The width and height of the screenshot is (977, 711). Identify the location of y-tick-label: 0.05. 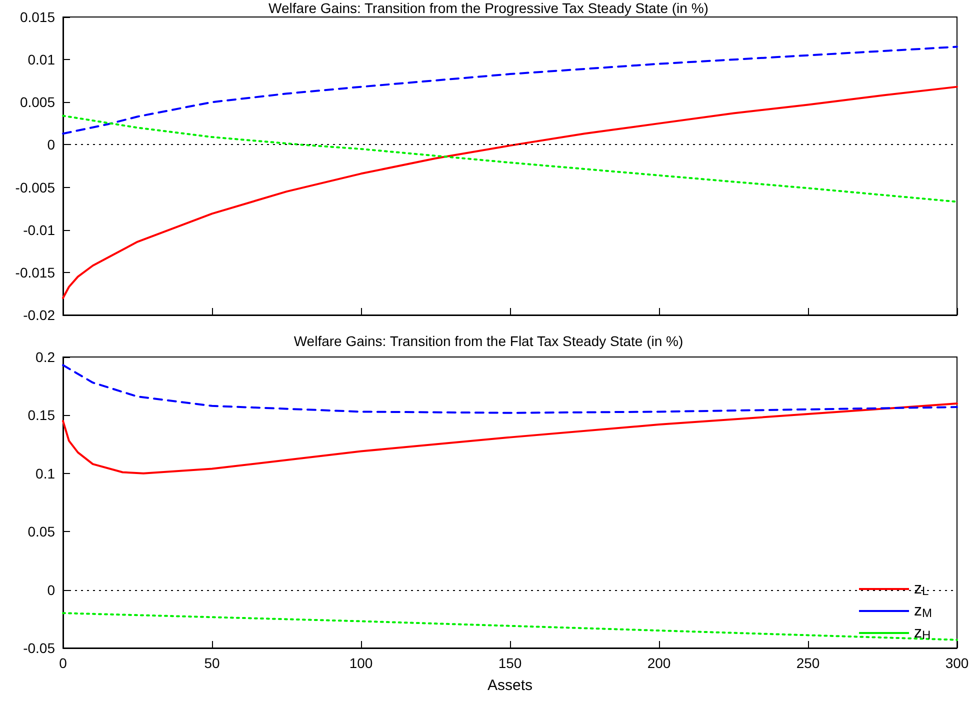
(42, 532).